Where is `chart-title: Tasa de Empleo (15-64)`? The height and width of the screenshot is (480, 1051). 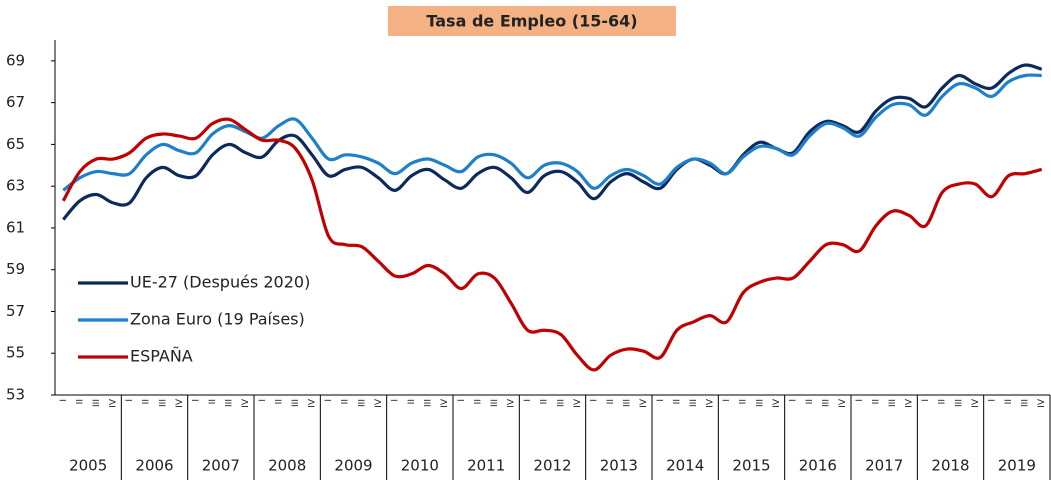
chart-title: Tasa de Empleo (15-64) is located at coordinates (531, 21).